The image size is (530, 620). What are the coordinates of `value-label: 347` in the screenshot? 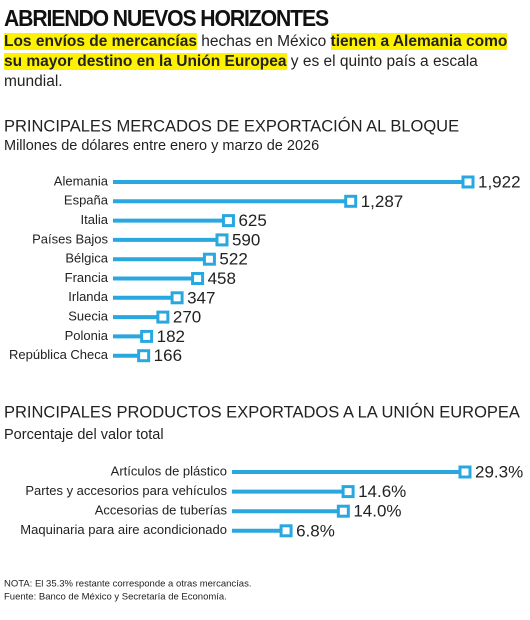 It's located at (201, 297).